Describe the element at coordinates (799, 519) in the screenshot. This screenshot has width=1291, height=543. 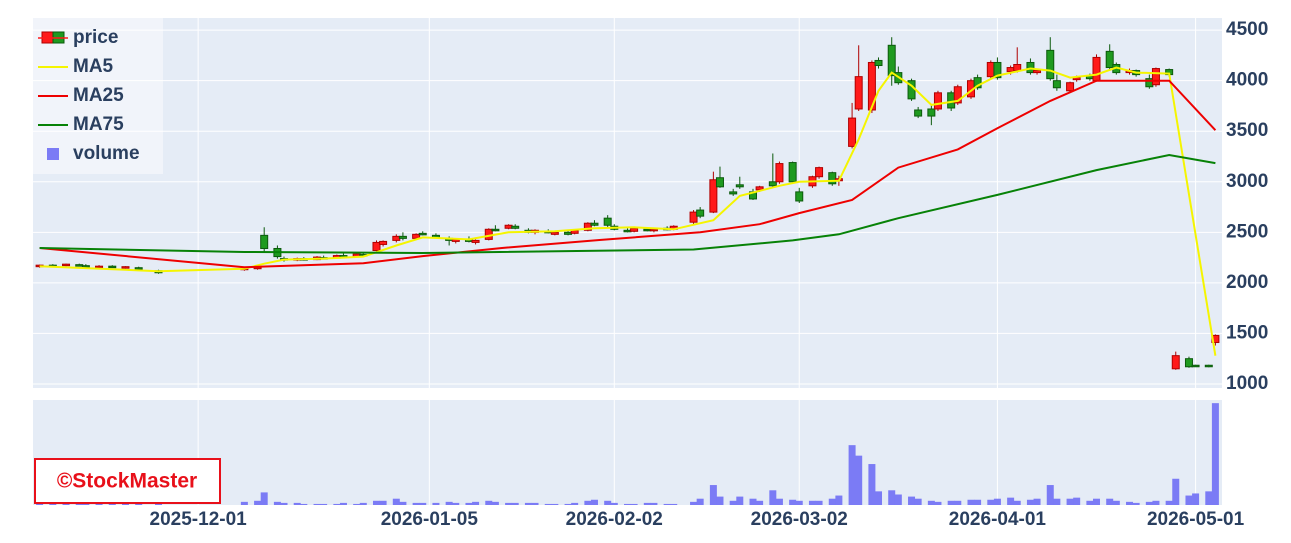
I see `x-tick-label: 2026-03-02` at that location.